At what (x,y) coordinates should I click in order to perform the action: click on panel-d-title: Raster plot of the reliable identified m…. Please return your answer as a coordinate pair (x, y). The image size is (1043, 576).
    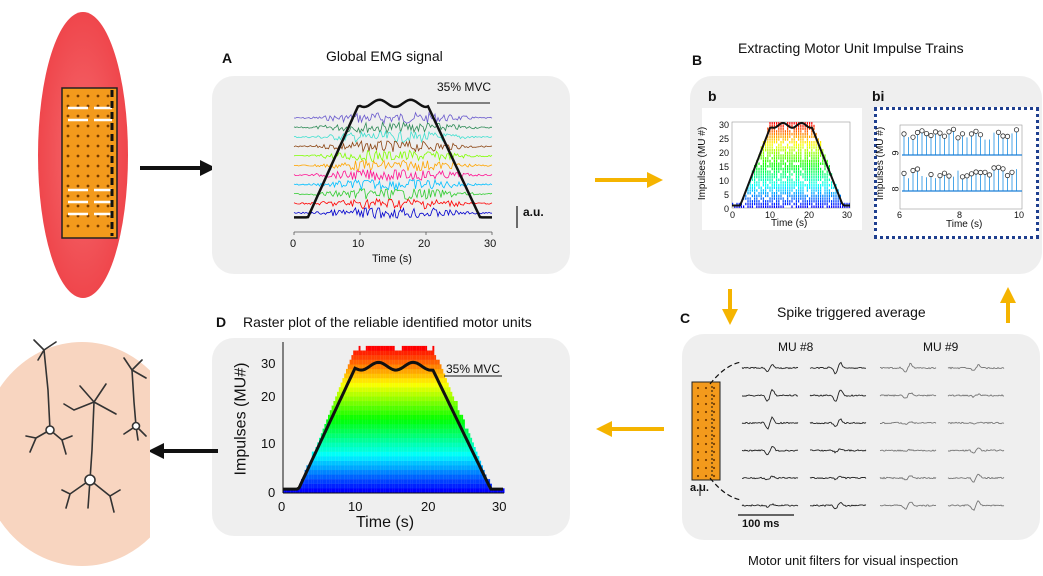
    Looking at the image, I should click on (387, 322).